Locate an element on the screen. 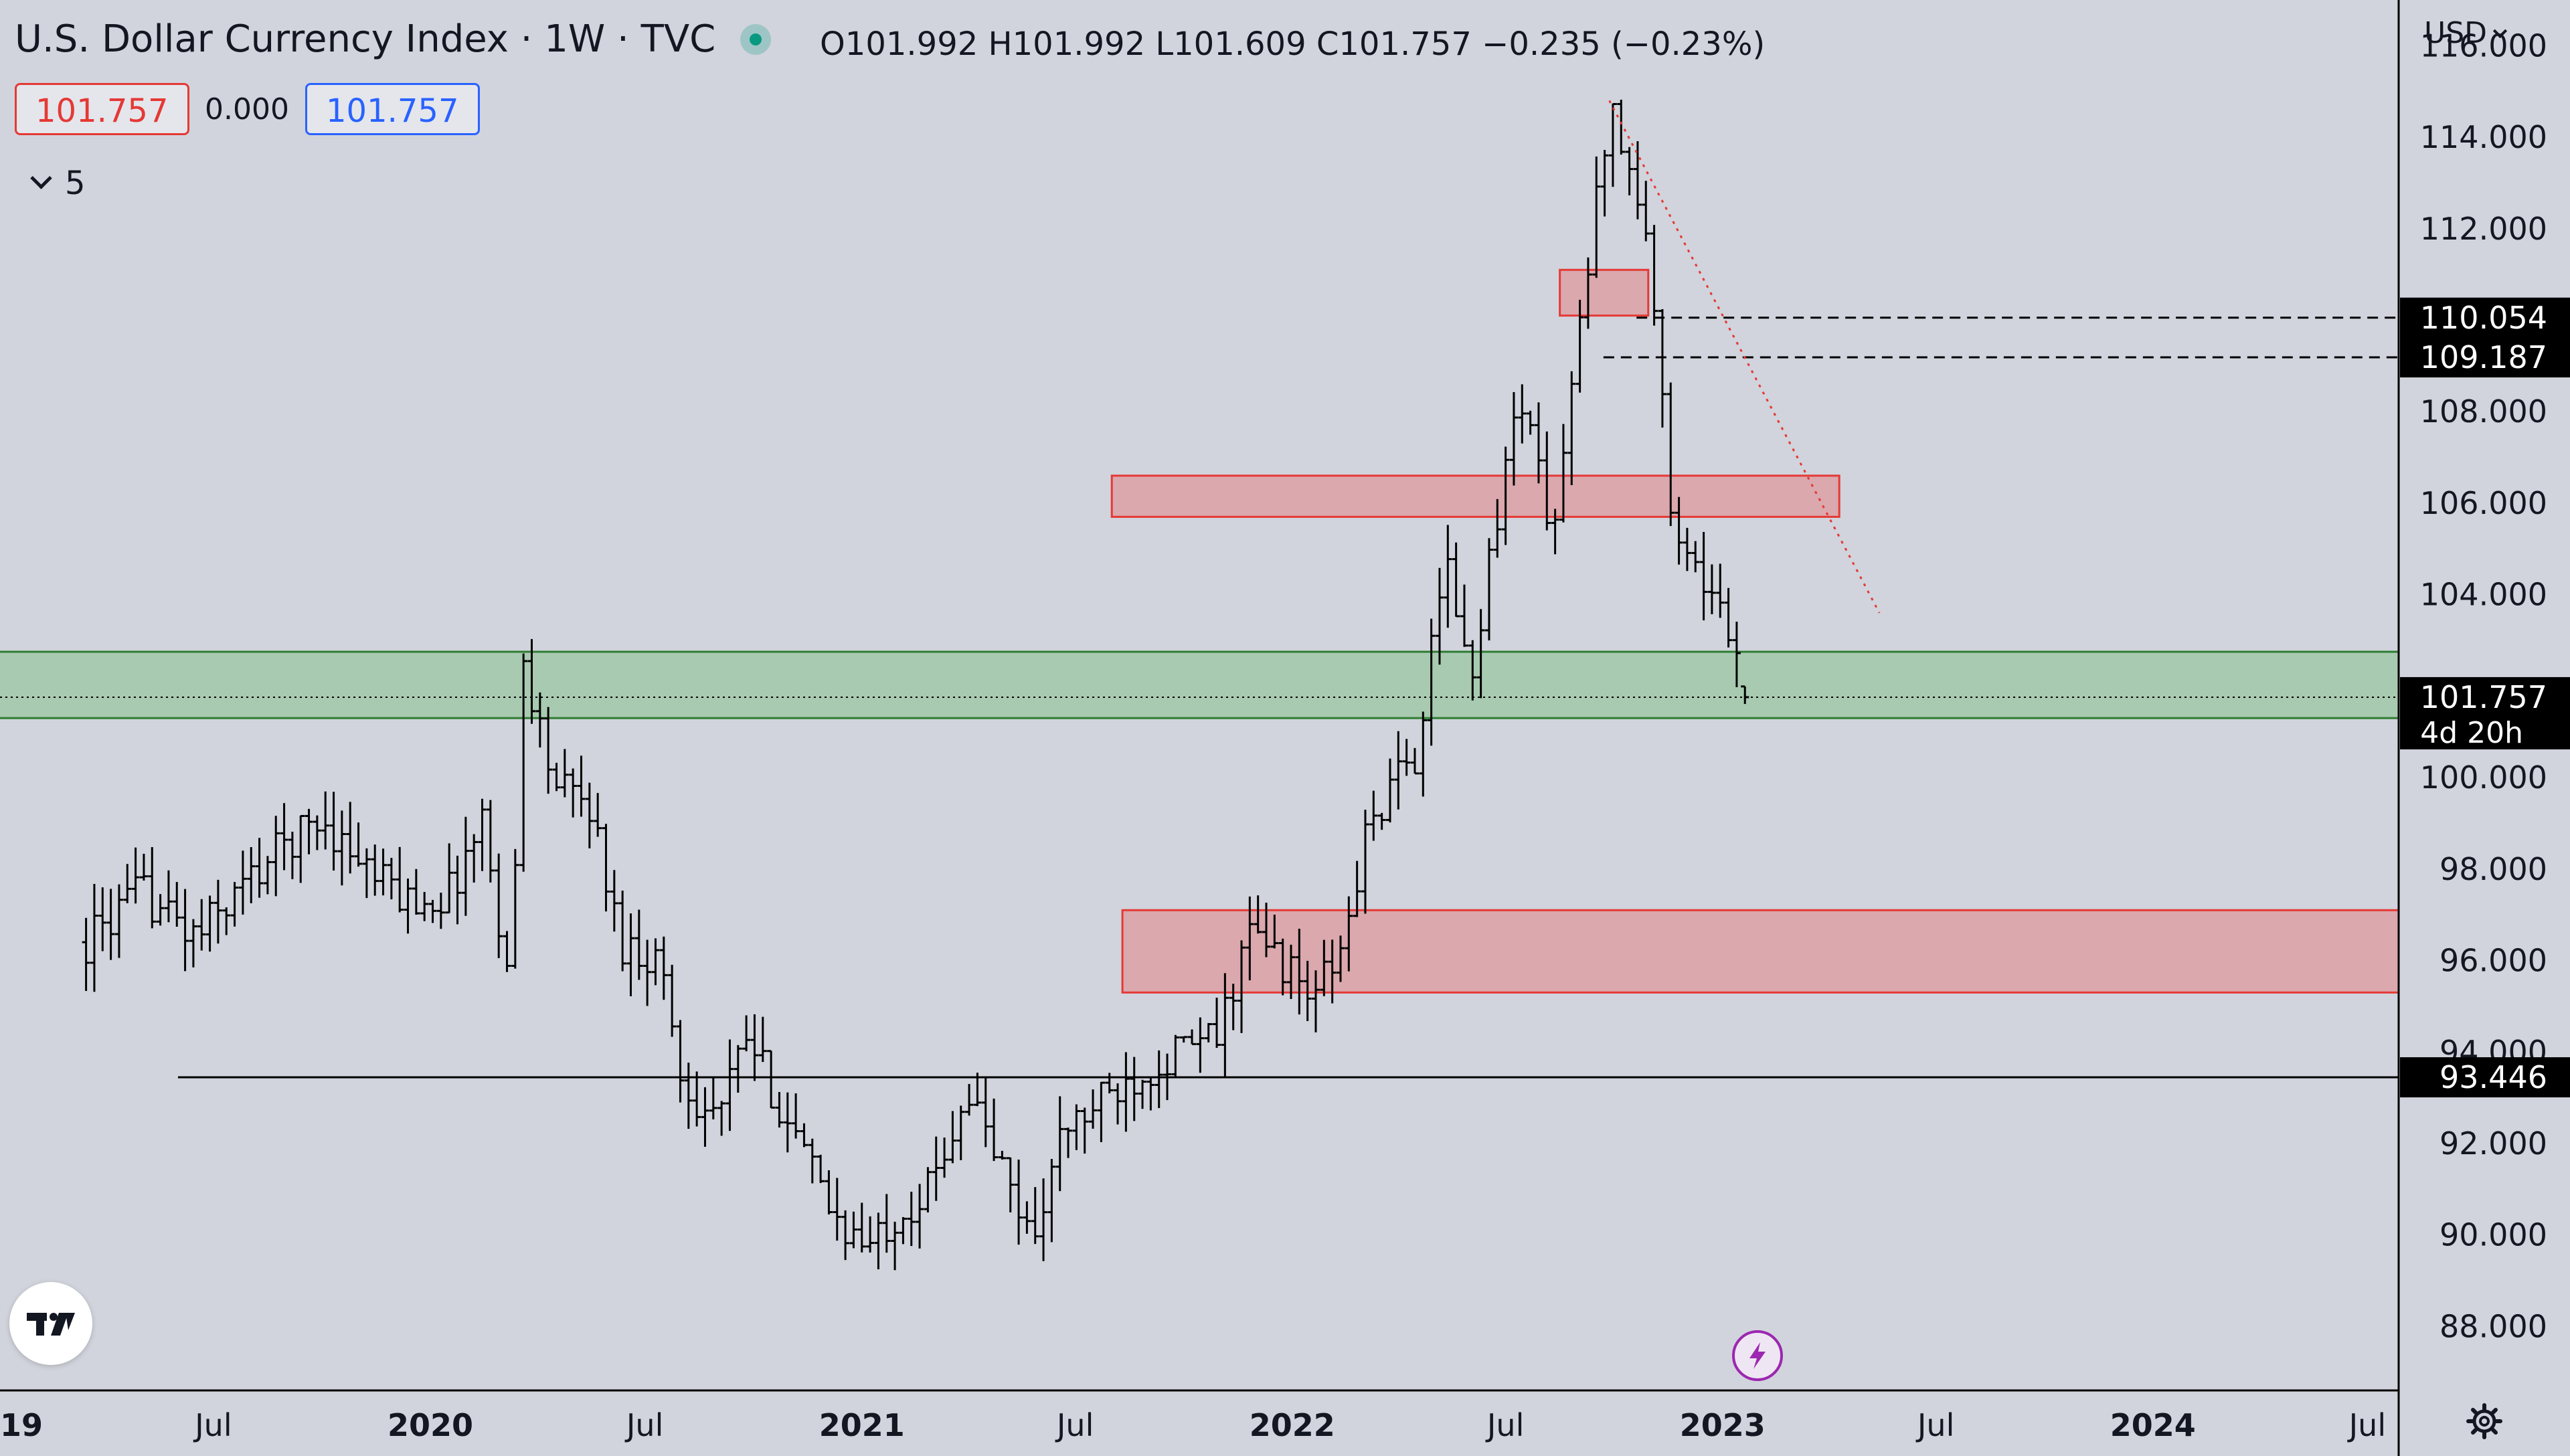 This screenshot has height=1456, width=2570. price-label-110.054: 110.054 is located at coordinates (2484, 318).